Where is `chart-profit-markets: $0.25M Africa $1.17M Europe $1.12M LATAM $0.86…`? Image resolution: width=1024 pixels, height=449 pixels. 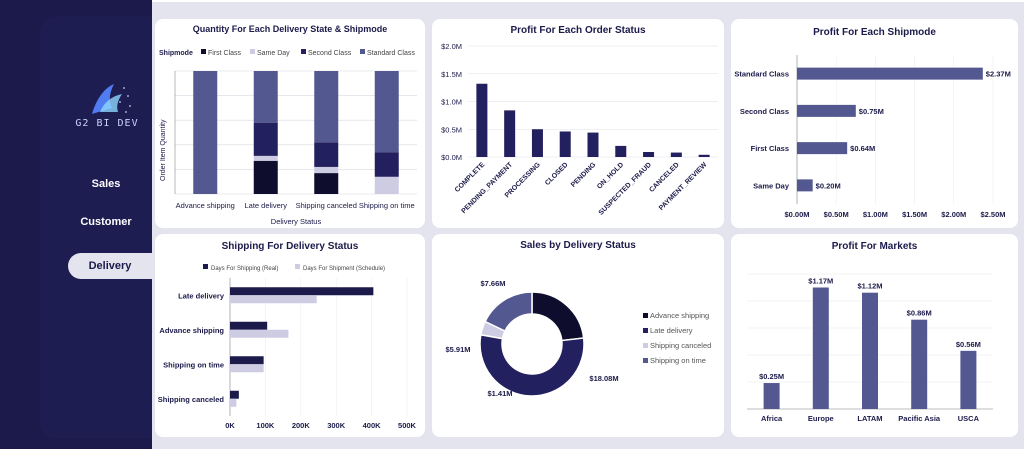 chart-profit-markets: $0.25M Africa $1.17M Europe $1.12M LATAM $0.86… is located at coordinates (870, 348).